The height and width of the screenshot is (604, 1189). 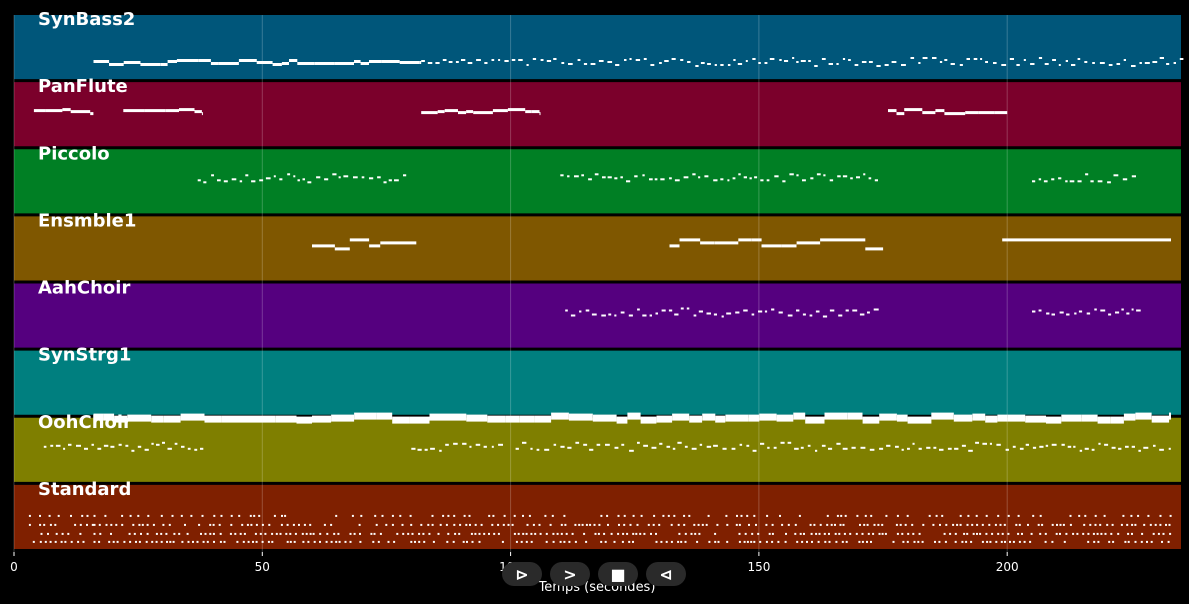 I want to click on track-label-standard: Standard, so click(x=84, y=489).